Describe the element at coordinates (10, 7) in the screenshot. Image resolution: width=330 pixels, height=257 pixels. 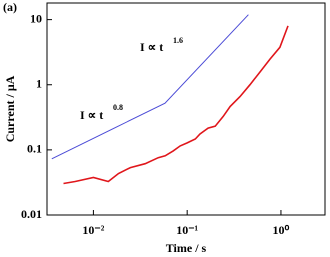
I see `panel-label: (a)` at that location.